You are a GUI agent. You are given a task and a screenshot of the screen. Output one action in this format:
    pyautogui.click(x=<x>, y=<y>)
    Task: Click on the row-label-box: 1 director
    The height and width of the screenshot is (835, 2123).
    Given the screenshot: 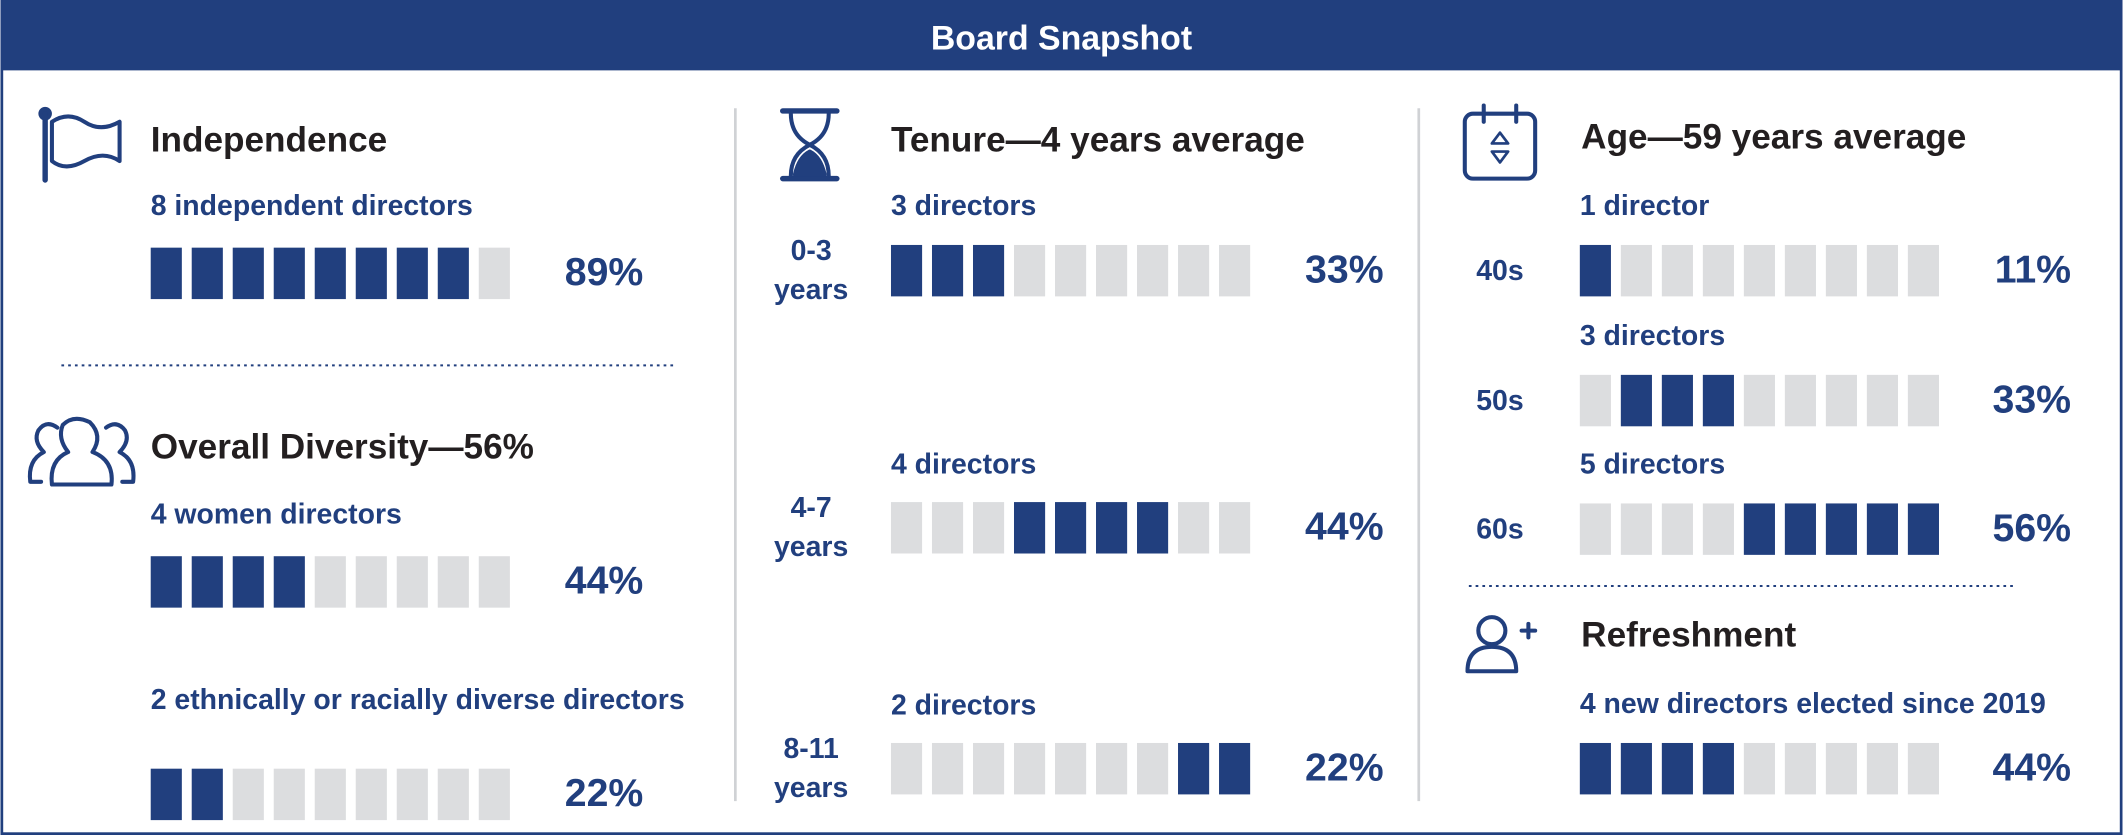 What is the action you would take?
    pyautogui.click(x=1644, y=206)
    